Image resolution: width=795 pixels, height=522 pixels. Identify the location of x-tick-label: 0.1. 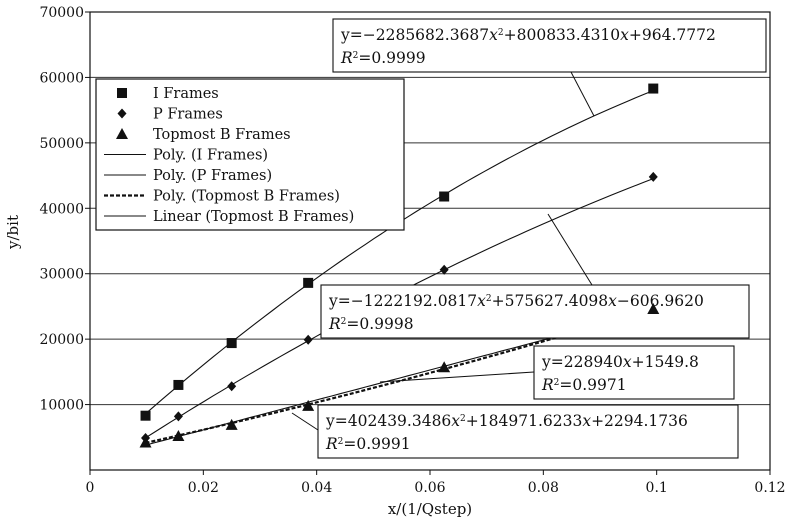
(657, 488).